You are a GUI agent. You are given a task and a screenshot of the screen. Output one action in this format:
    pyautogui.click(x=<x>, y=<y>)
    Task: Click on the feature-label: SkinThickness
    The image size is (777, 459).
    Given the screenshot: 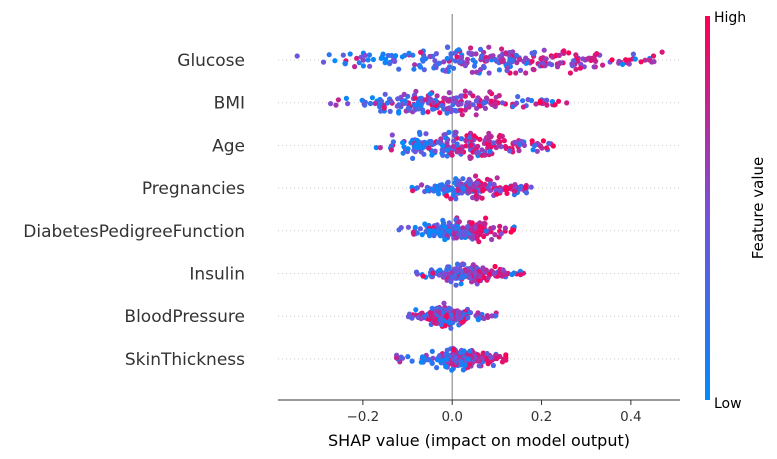 What is the action you would take?
    pyautogui.click(x=185, y=360)
    